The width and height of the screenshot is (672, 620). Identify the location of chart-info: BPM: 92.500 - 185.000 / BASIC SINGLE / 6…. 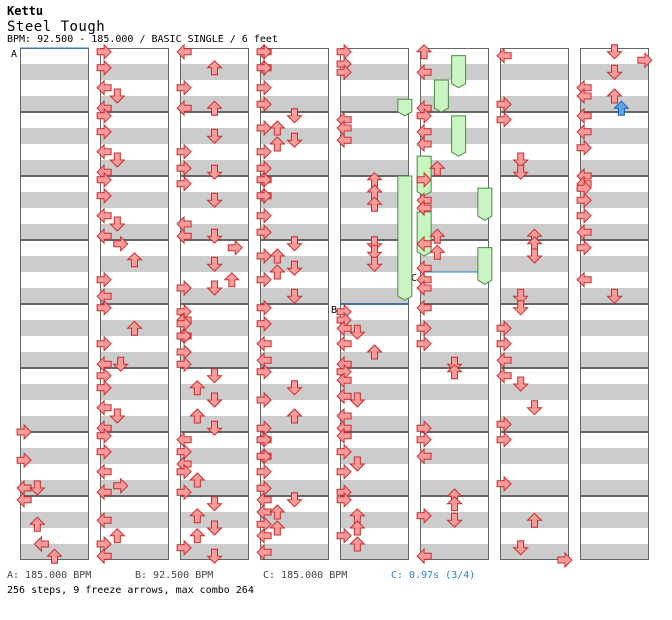
(142, 39).